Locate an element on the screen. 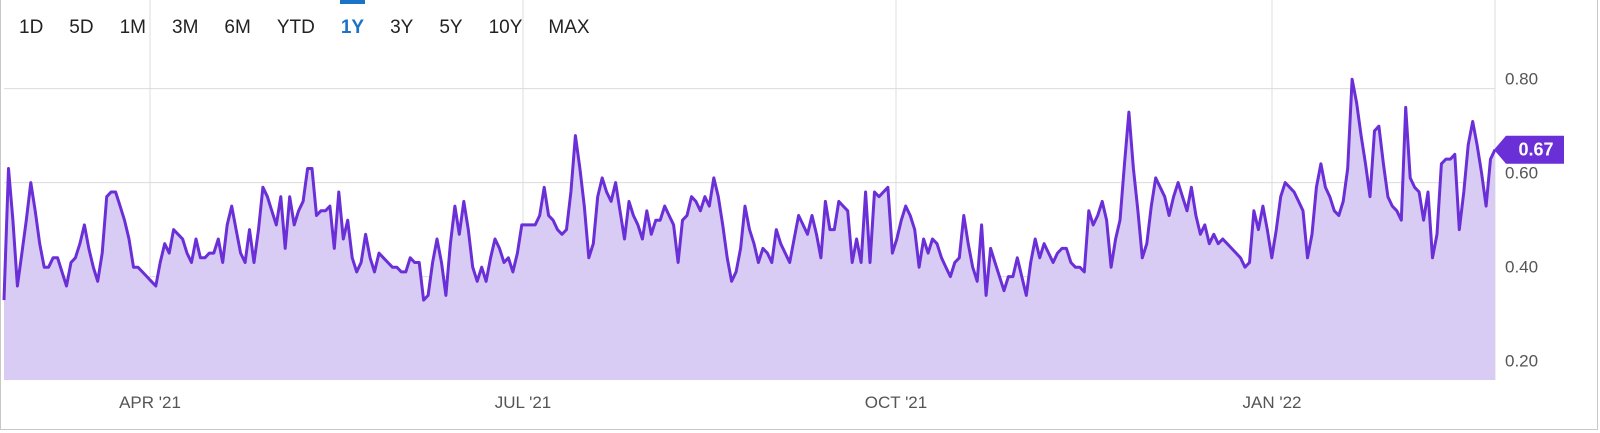 The image size is (1600, 433). last-value-badge-shape is located at coordinates (1529, 149).